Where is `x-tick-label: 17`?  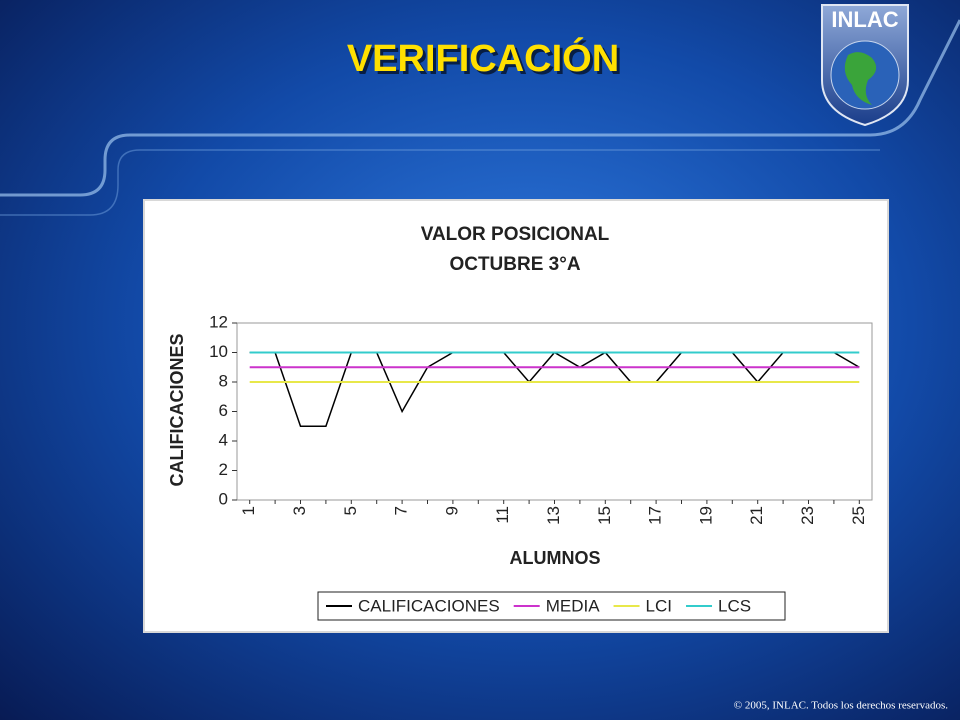 x-tick-label: 17 is located at coordinates (655, 515).